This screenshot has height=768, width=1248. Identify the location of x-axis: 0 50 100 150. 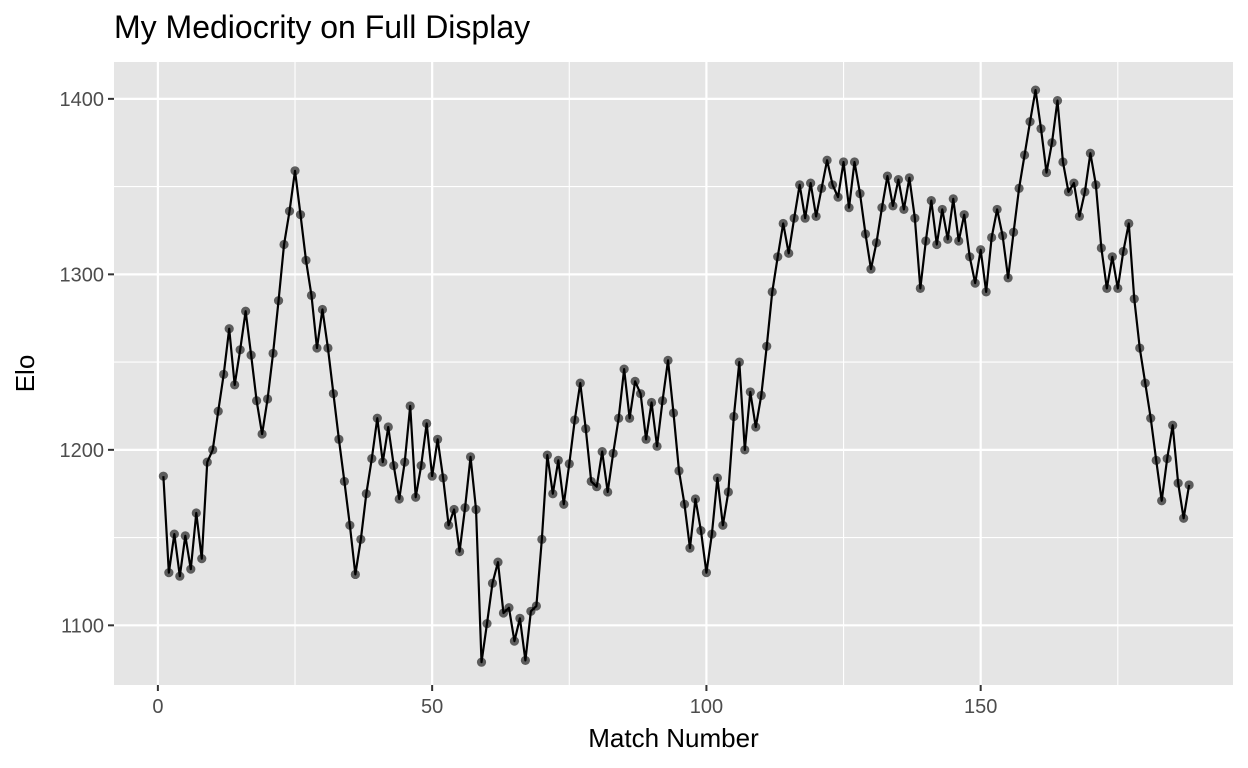
(574, 701).